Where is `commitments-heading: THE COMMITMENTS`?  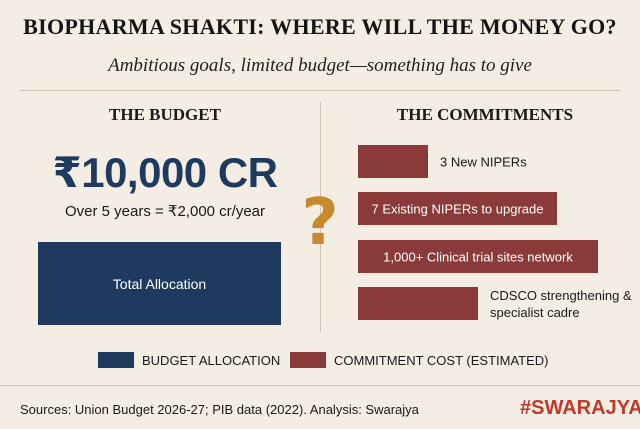 commitments-heading: THE COMMITMENTS is located at coordinates (485, 114).